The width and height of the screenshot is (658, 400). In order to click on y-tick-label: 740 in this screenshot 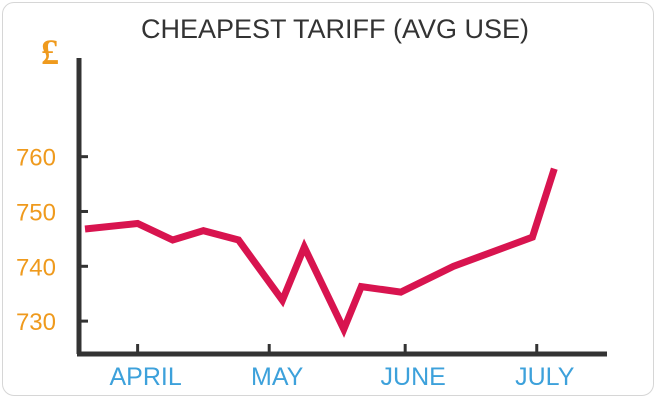, I will do `click(36, 267)`.